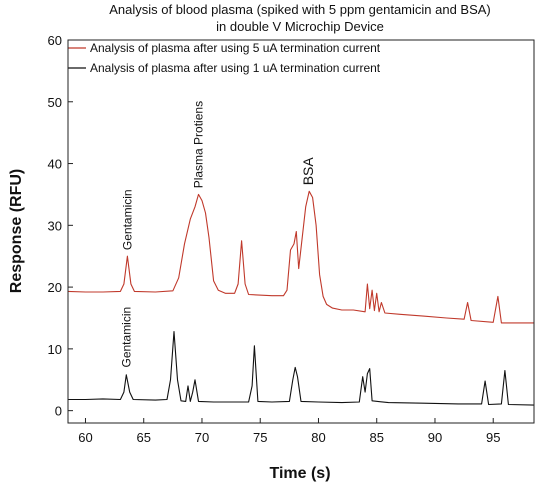 The width and height of the screenshot is (550, 486). Describe the element at coordinates (300, 26) in the screenshot. I see `chart-subtitle: in double V Microchip Device` at that location.